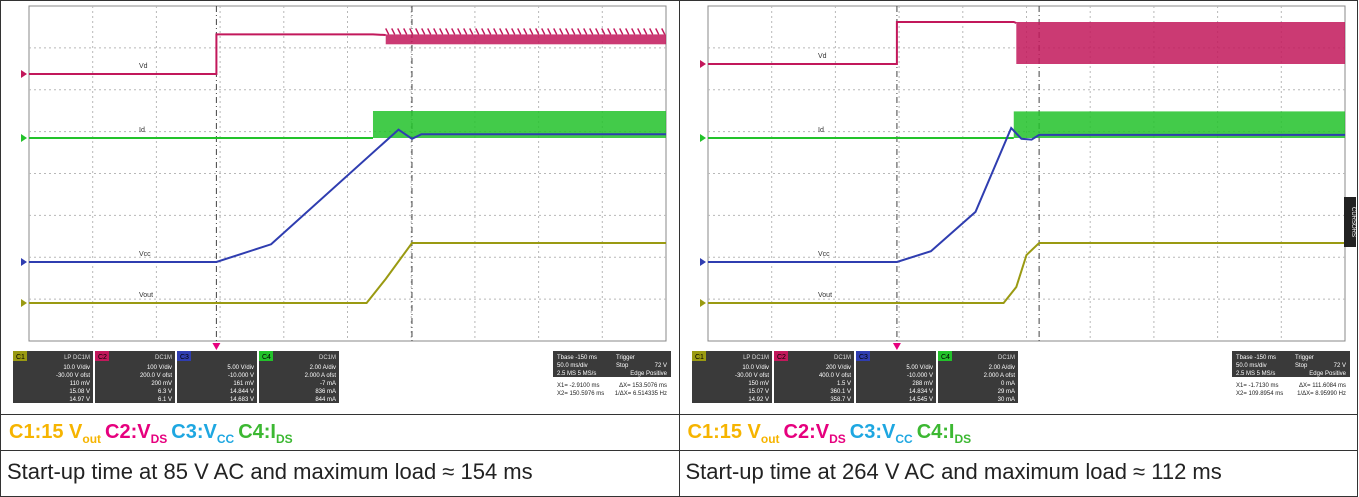 Image resolution: width=1359 pixels, height=497 pixels. What do you see at coordinates (661, 366) in the screenshot?
I see `timebase-level: 72 V` at bounding box center [661, 366].